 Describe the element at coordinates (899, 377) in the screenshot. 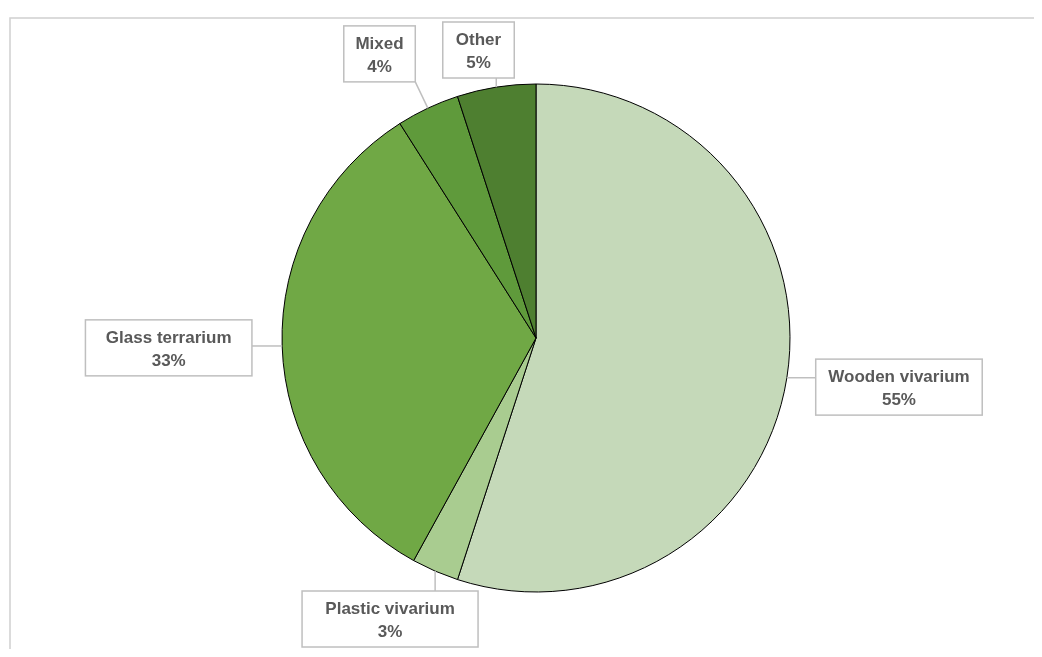

I see `slice-label: Wooden vivarium` at that location.